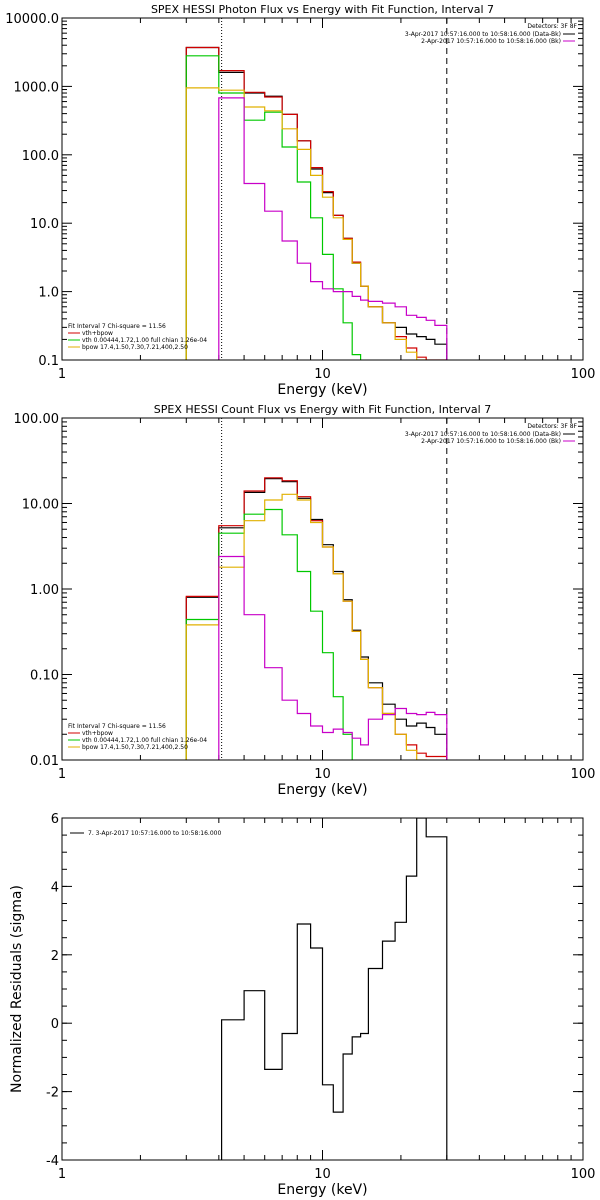  I want to click on y-axis-label: Normalized Residuals (sigma), so click(17, 989).